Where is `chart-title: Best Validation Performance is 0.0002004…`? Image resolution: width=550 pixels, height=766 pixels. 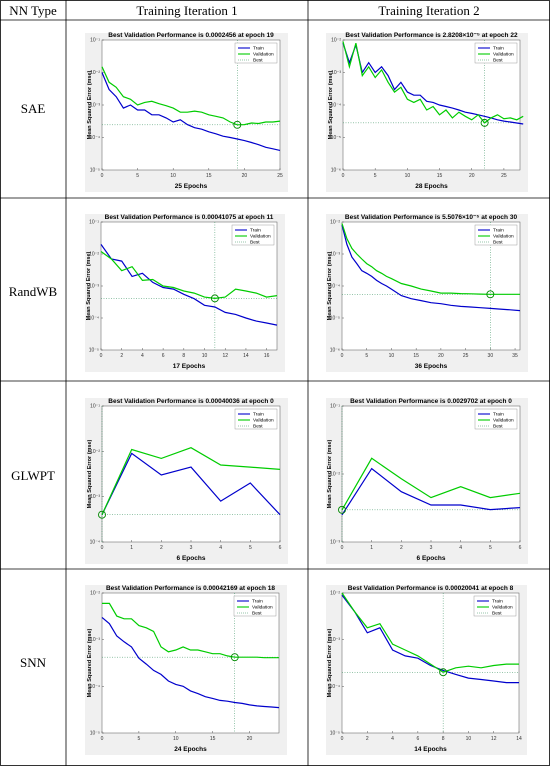 chart-title: Best Validation Performance is 0.0002004… is located at coordinates (431, 588).